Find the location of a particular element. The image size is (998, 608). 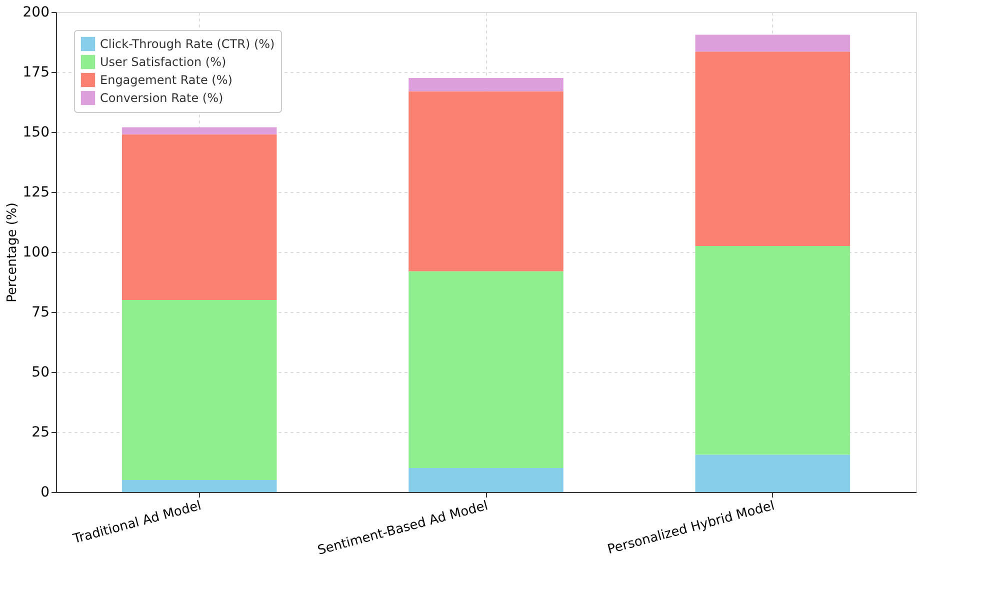

y-tick-label: 125 is located at coordinates (36, 192).